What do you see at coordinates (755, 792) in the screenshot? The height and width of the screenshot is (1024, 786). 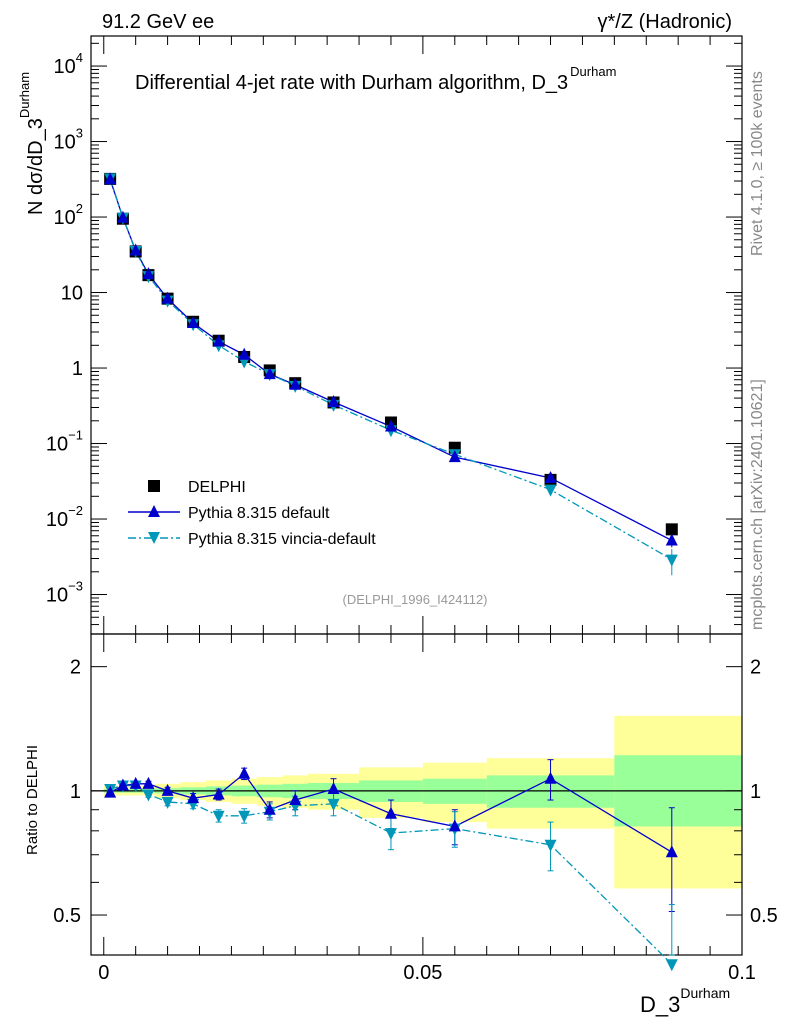 I see `ratio-y-tick-label-right: 1` at bounding box center [755, 792].